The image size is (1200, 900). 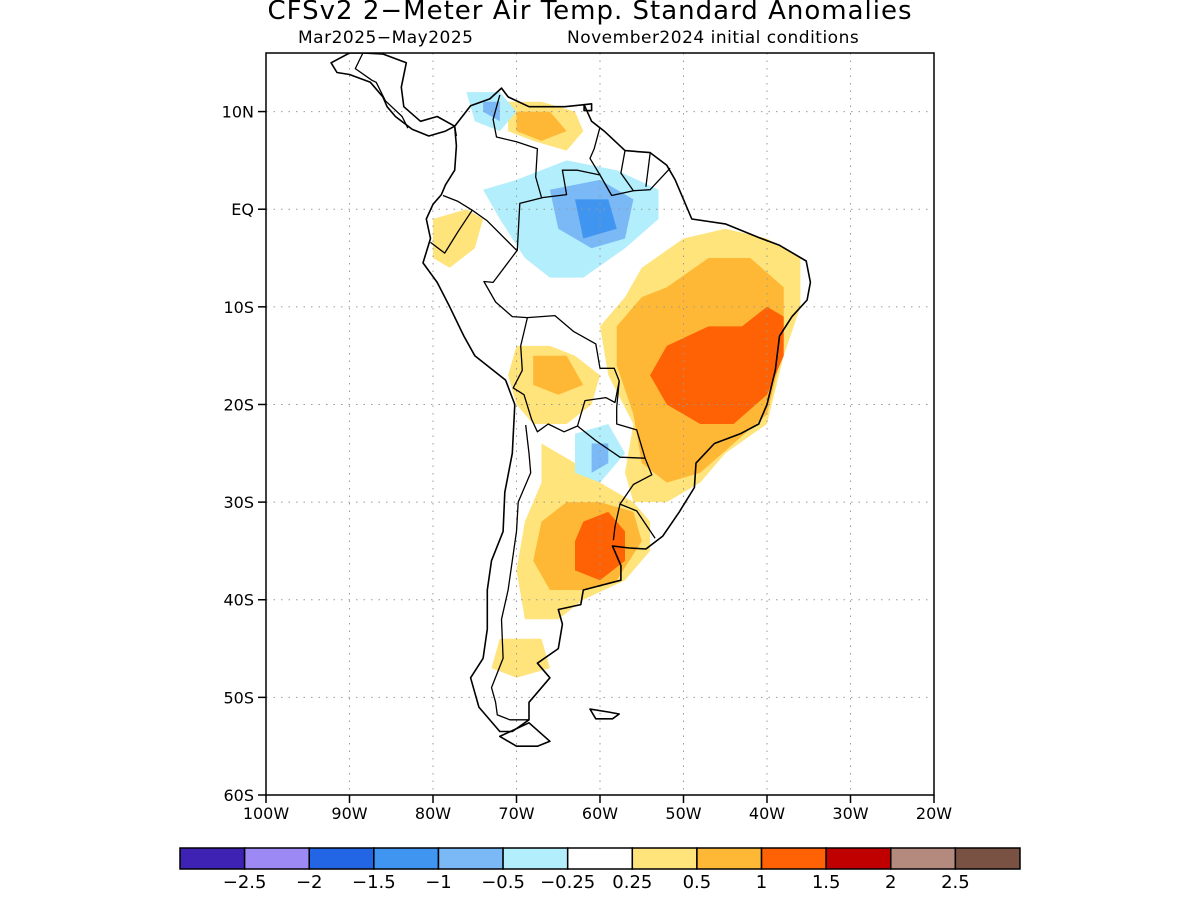 What do you see at coordinates (456, 131) in the screenshot?
I see `border-panama-colombia` at bounding box center [456, 131].